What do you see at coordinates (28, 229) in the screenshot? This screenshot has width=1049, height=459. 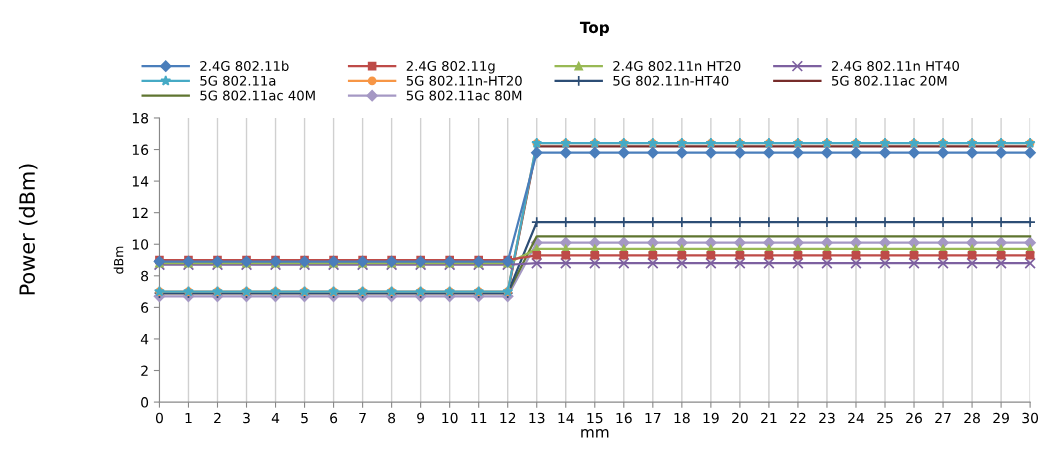 I see `text: Power (dBm)` at bounding box center [28, 229].